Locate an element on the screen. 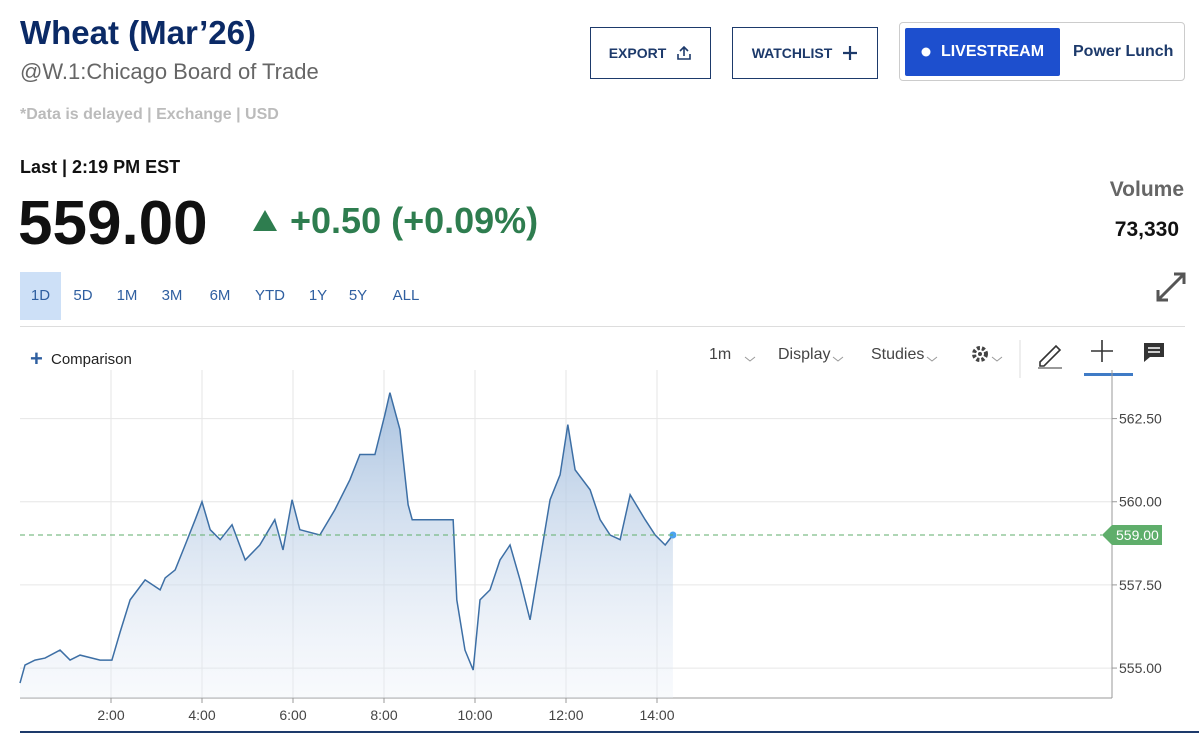  expand-icon is located at coordinates (1171, 287).